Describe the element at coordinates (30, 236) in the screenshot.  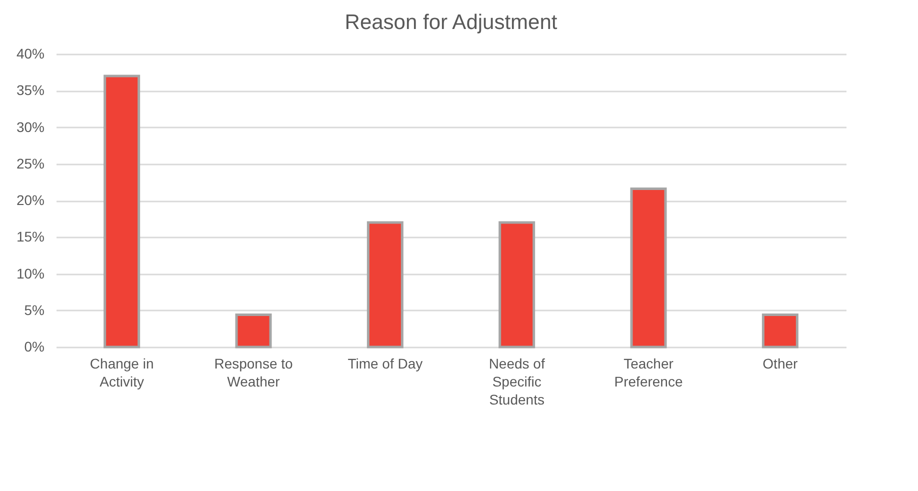
I see `y-tick-label: 15%` at that location.